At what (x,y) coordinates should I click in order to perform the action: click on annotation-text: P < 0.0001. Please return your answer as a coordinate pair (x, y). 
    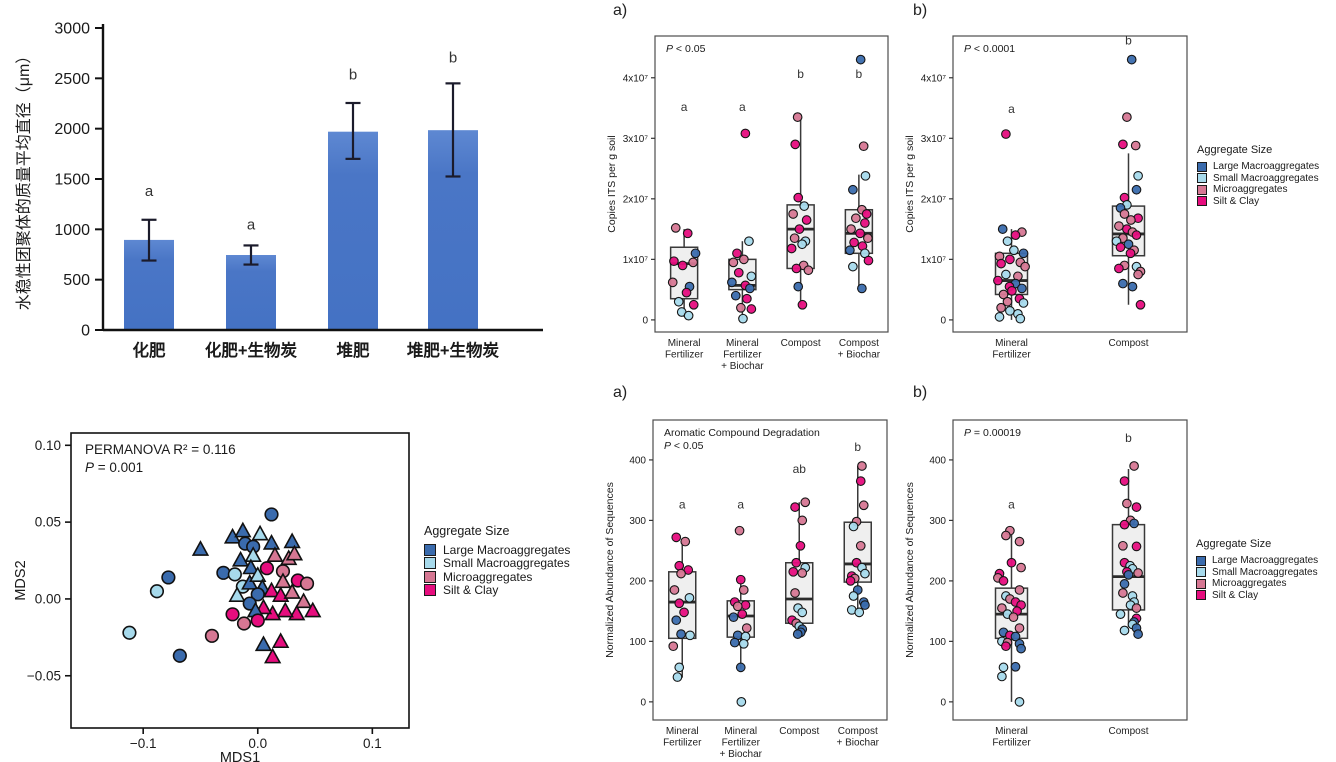
    Looking at the image, I should click on (989, 49).